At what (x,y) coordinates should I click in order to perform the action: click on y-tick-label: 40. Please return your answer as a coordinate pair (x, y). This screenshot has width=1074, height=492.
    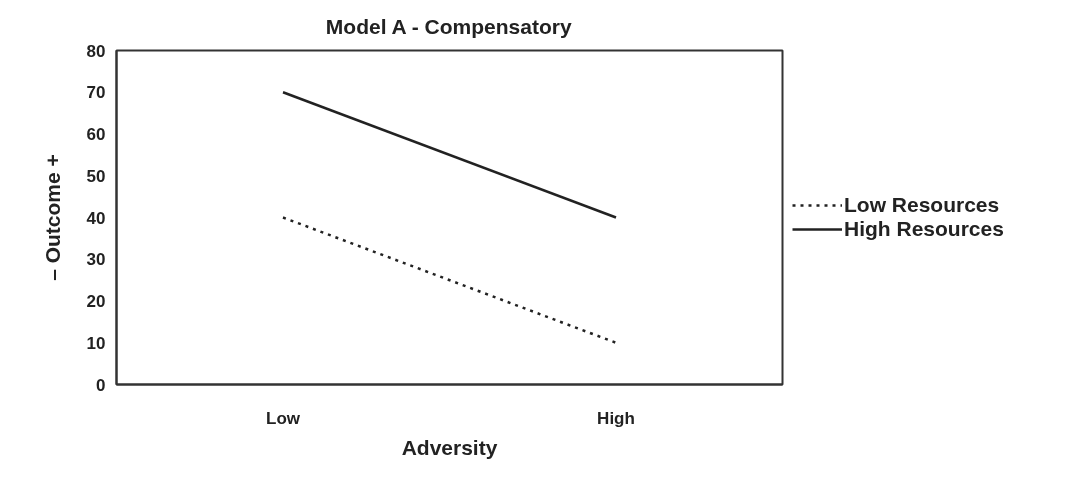
    Looking at the image, I should click on (96, 218).